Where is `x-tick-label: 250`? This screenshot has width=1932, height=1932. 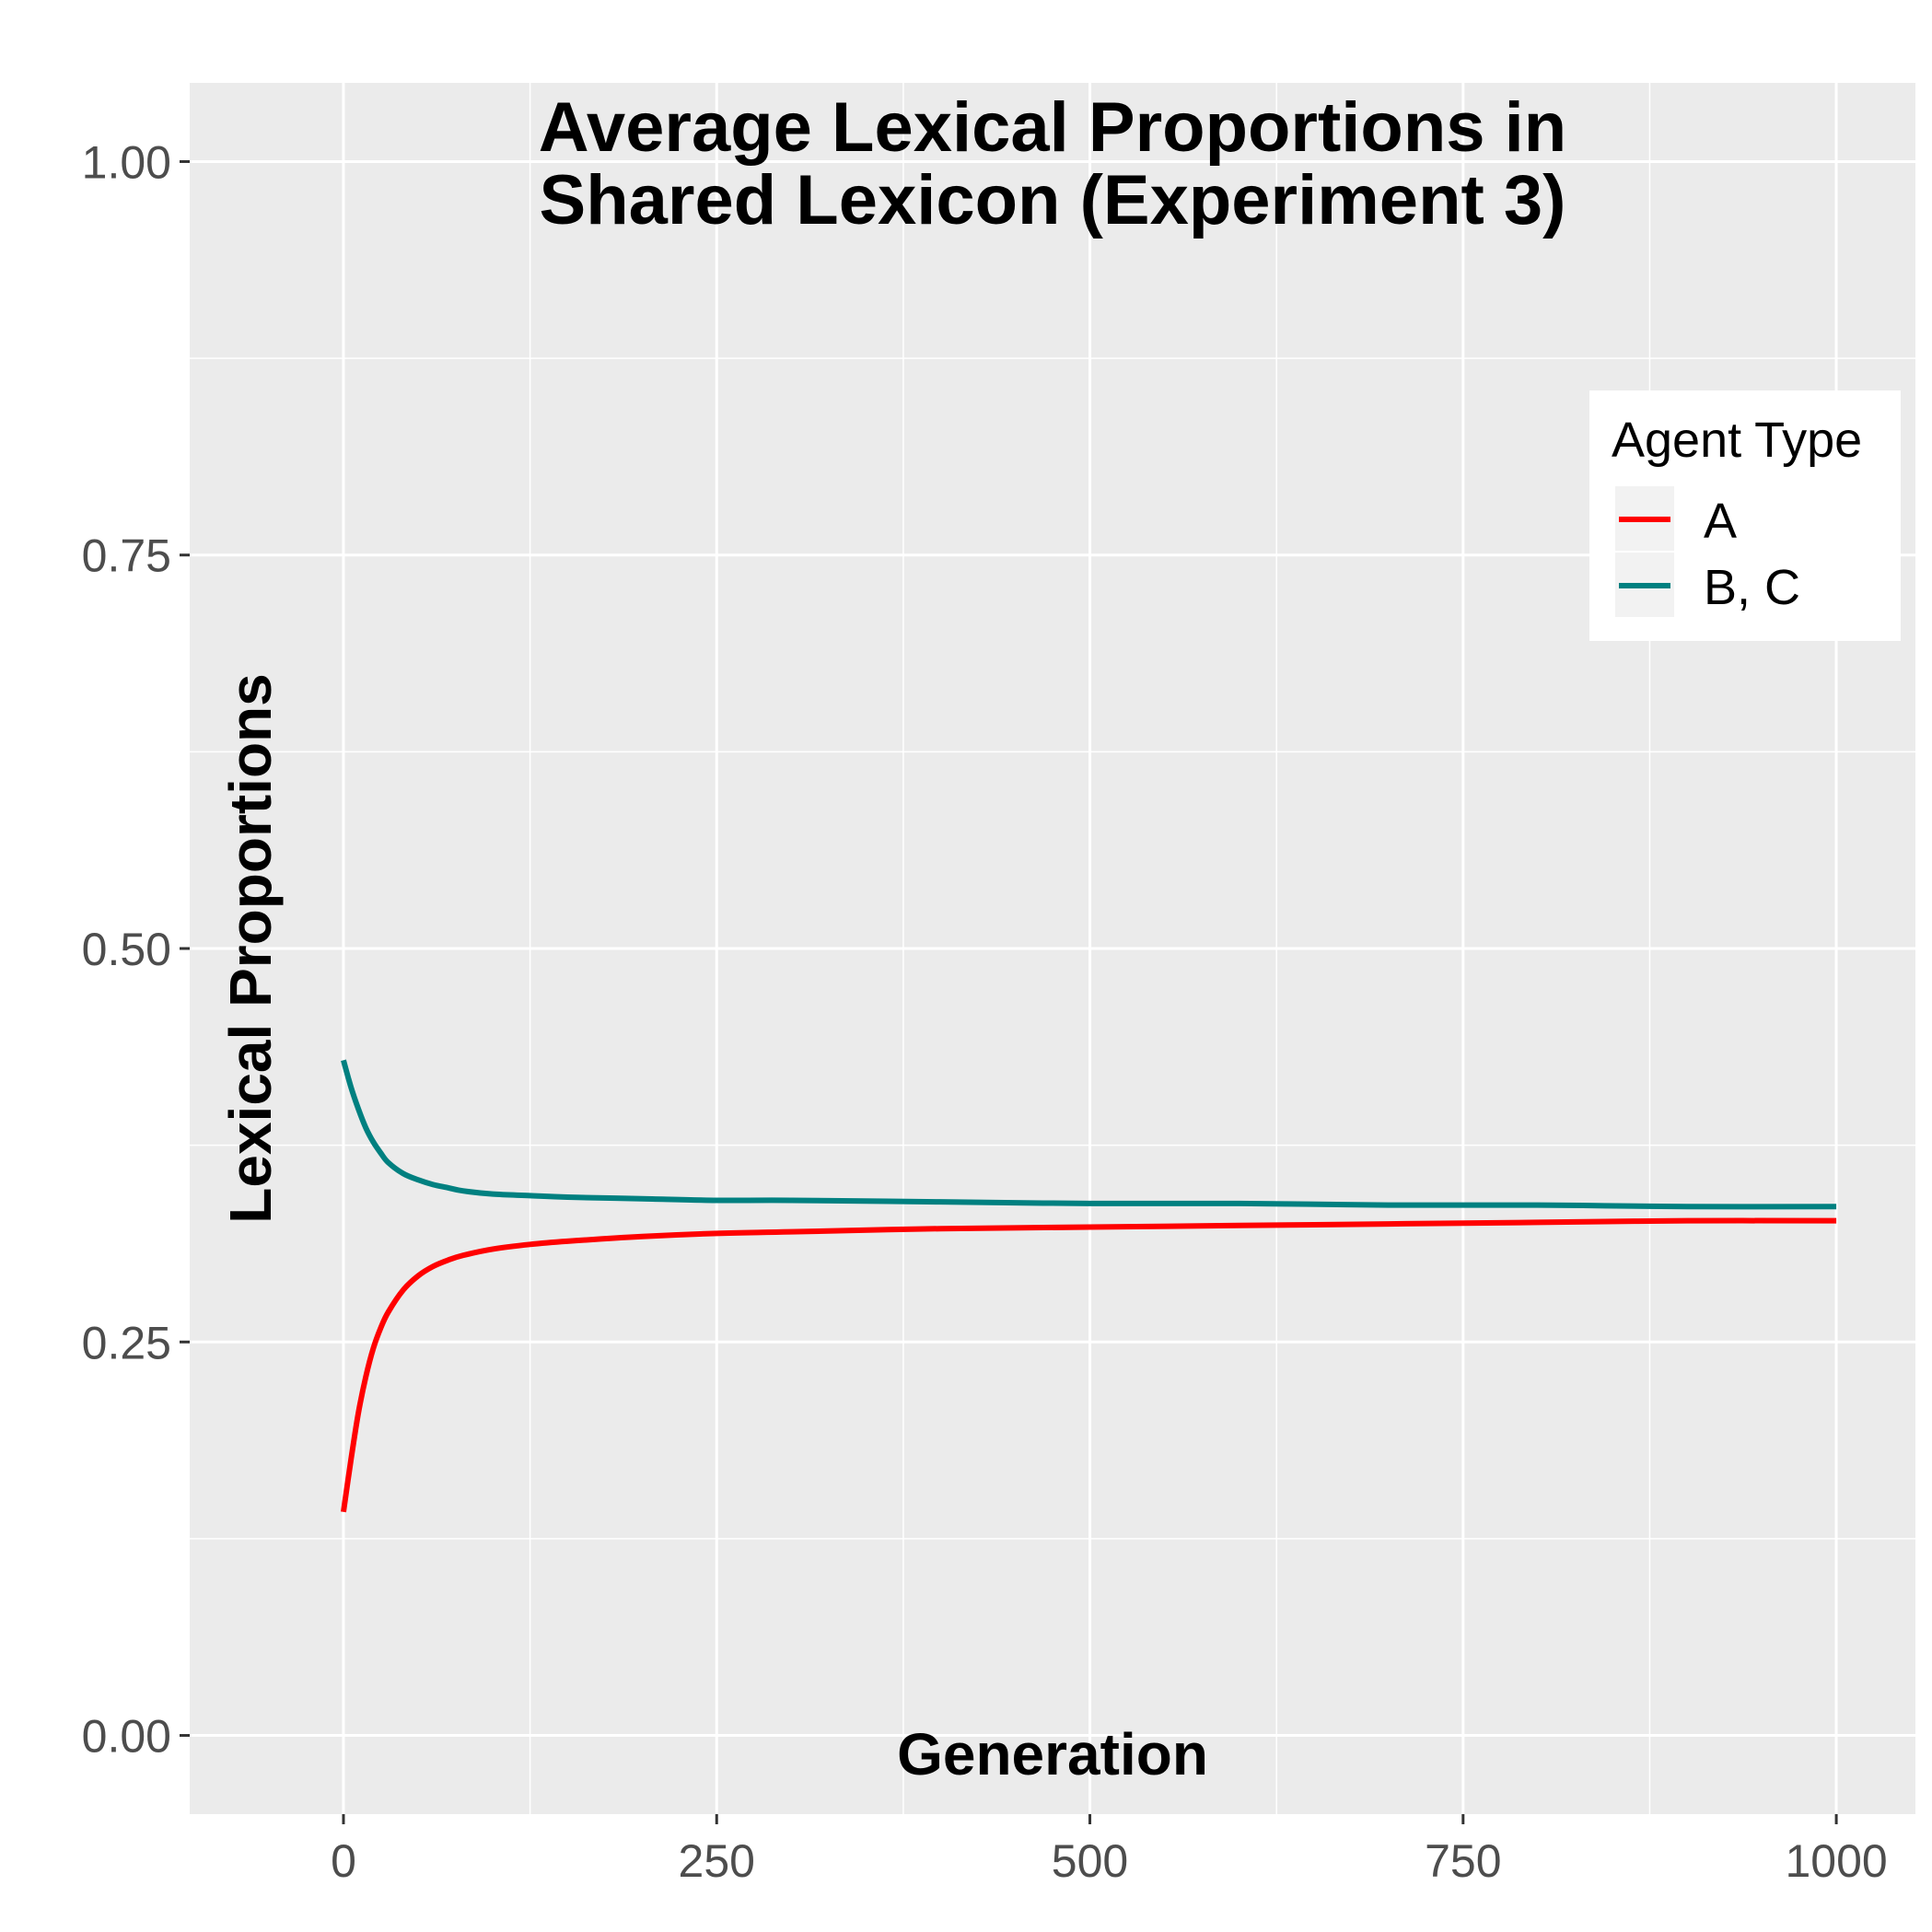
x-tick-label: 250 is located at coordinates (717, 1861).